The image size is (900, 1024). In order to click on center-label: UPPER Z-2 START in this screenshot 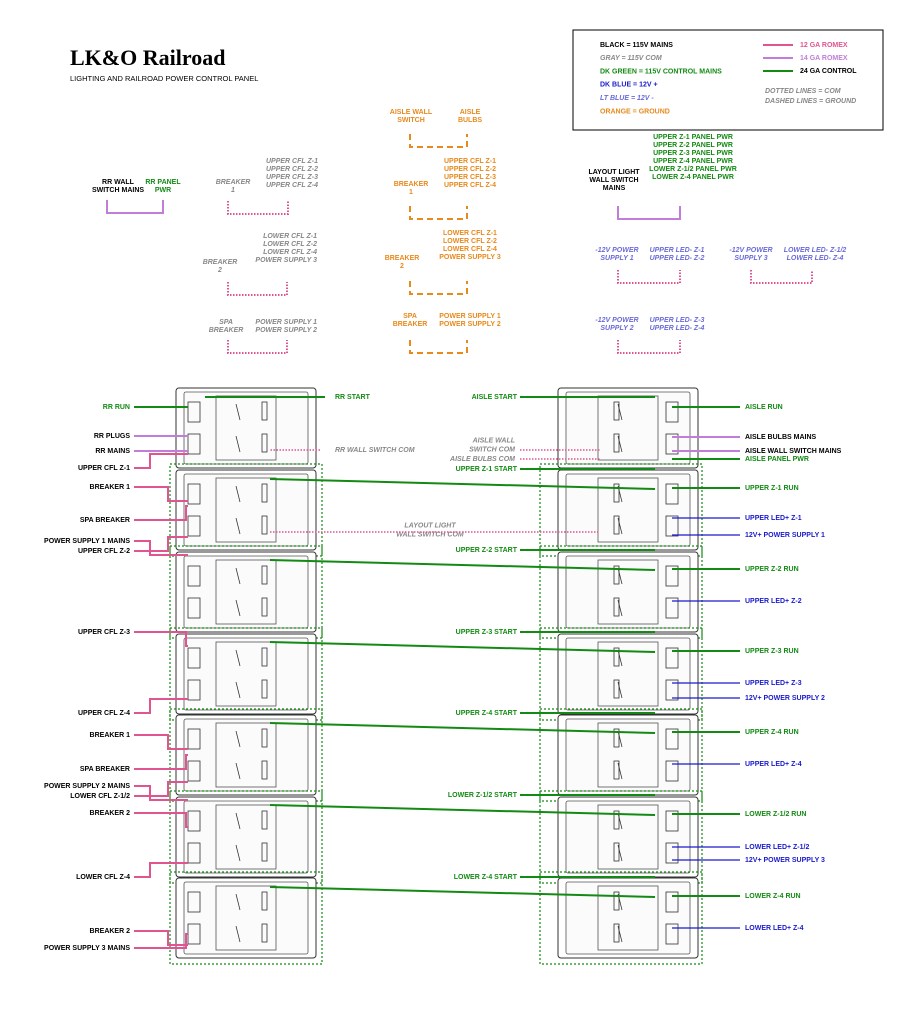, I will do `click(487, 550)`.